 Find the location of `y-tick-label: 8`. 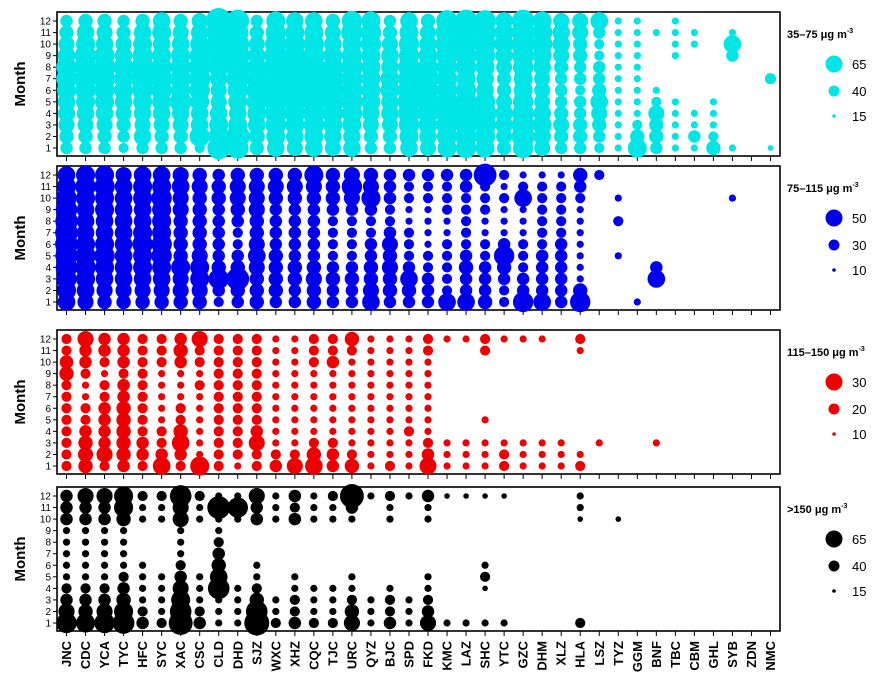

y-tick-label: 8 is located at coordinates (48, 543).